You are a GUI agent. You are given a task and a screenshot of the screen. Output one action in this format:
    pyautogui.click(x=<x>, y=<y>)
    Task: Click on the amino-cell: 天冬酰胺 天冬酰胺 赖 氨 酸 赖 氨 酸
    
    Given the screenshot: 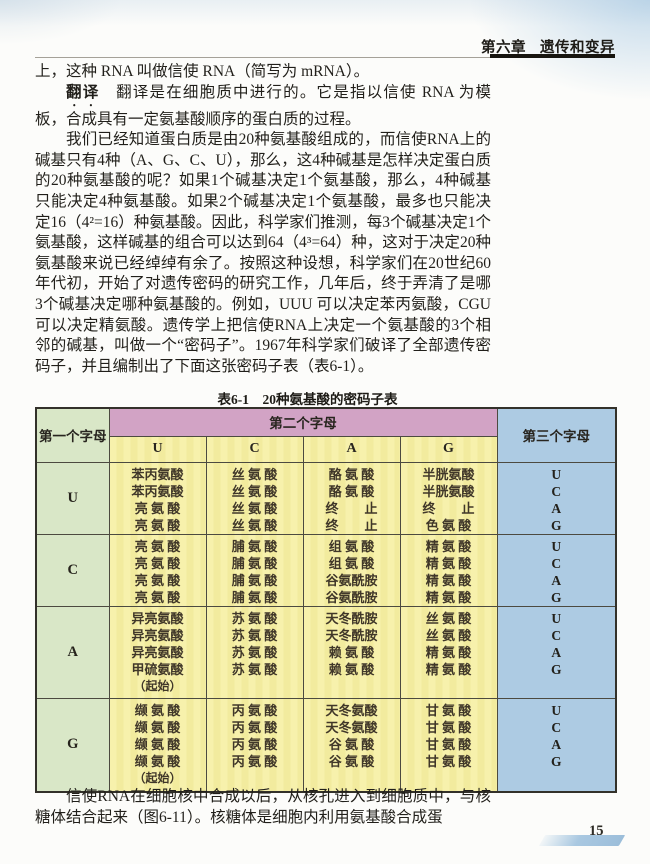 What is the action you would take?
    pyautogui.click(x=351, y=652)
    